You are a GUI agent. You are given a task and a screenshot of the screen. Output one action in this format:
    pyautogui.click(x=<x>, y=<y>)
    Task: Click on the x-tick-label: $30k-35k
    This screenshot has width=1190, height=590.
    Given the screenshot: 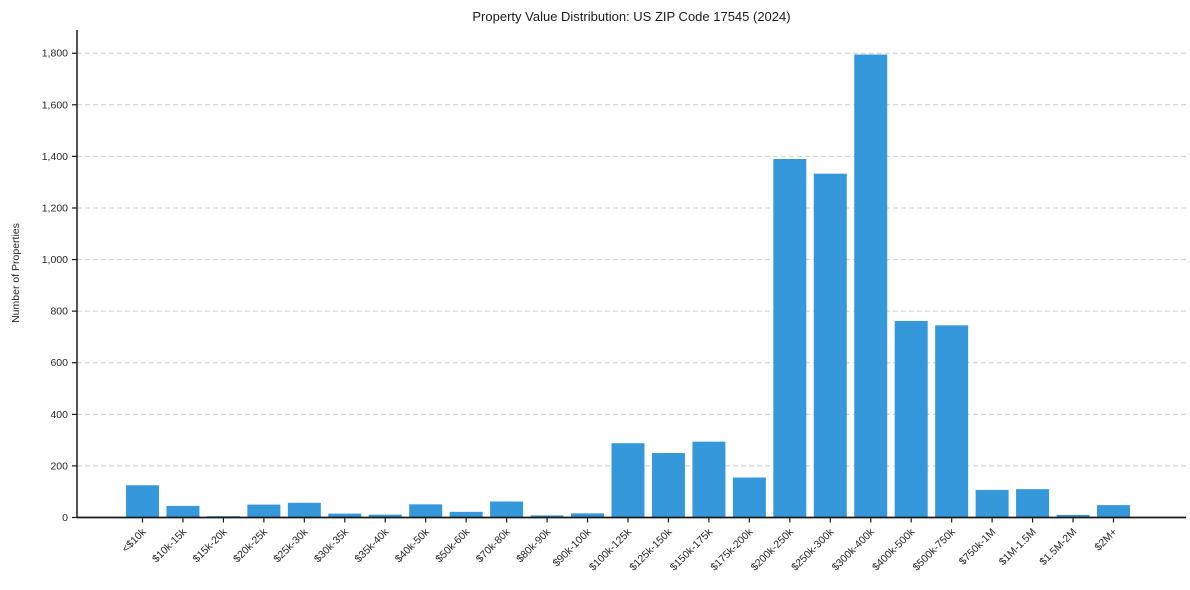 What is the action you would take?
    pyautogui.click(x=332, y=546)
    